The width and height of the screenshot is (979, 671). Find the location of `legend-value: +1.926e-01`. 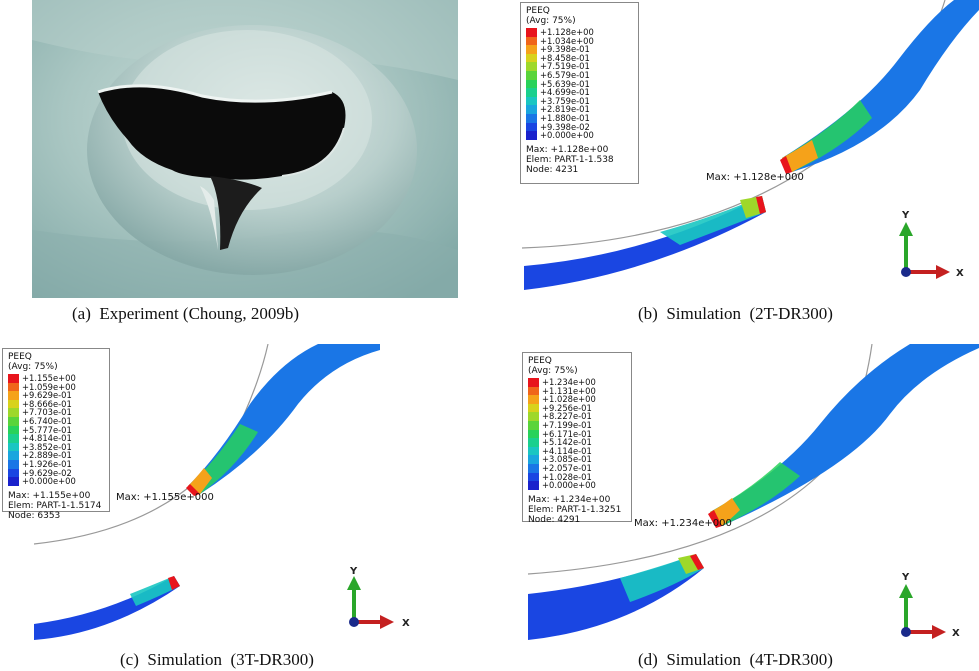

legend-value: +1.926e-01 is located at coordinates (47, 463).